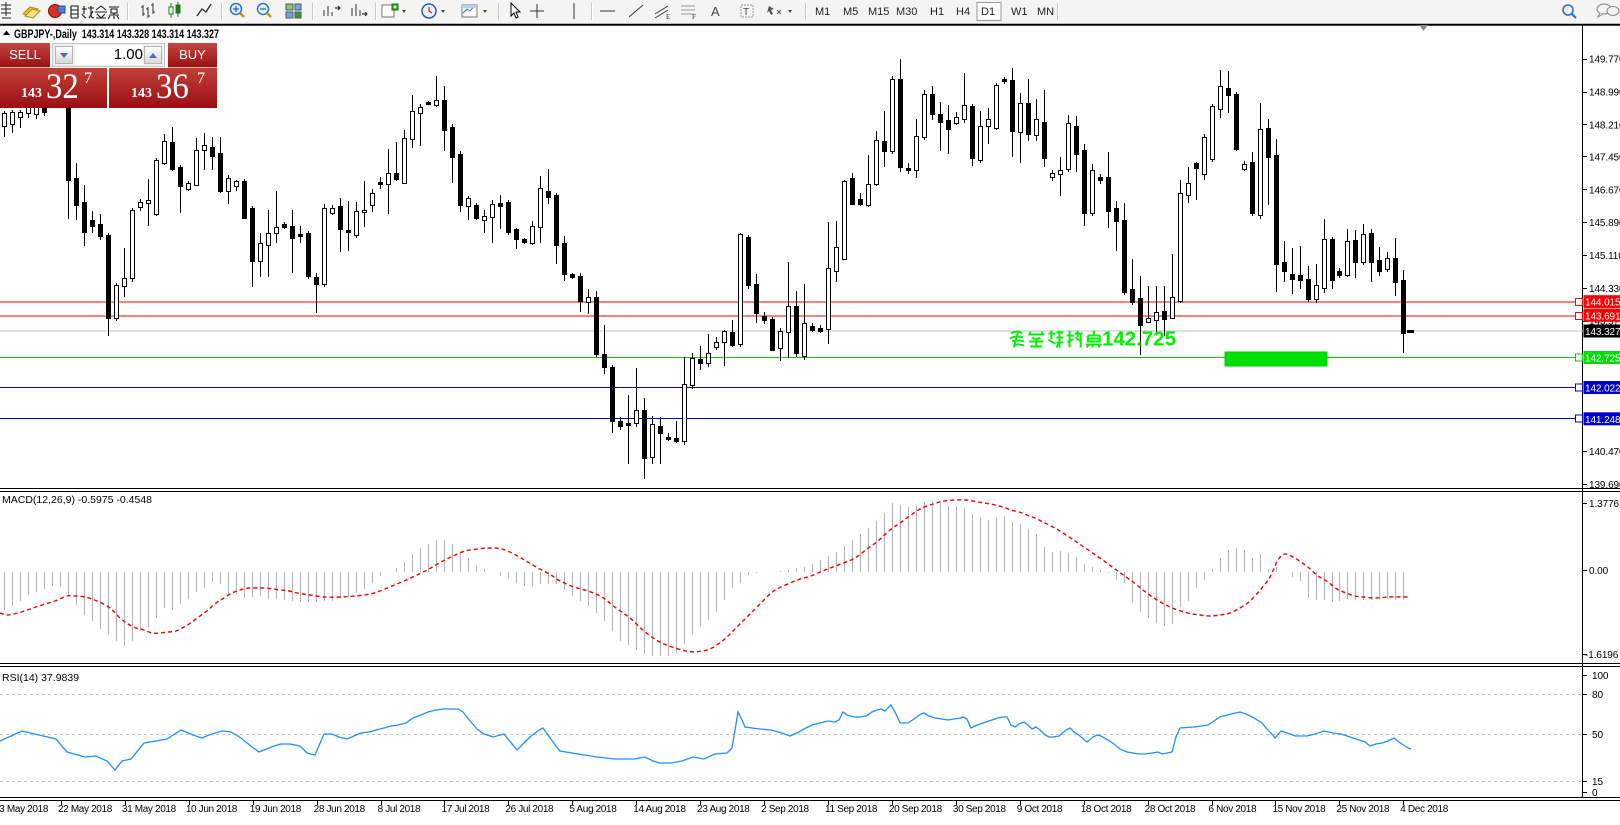  What do you see at coordinates (276, 809) in the screenshot?
I see `svg-text: 19 Jun 2018` at bounding box center [276, 809].